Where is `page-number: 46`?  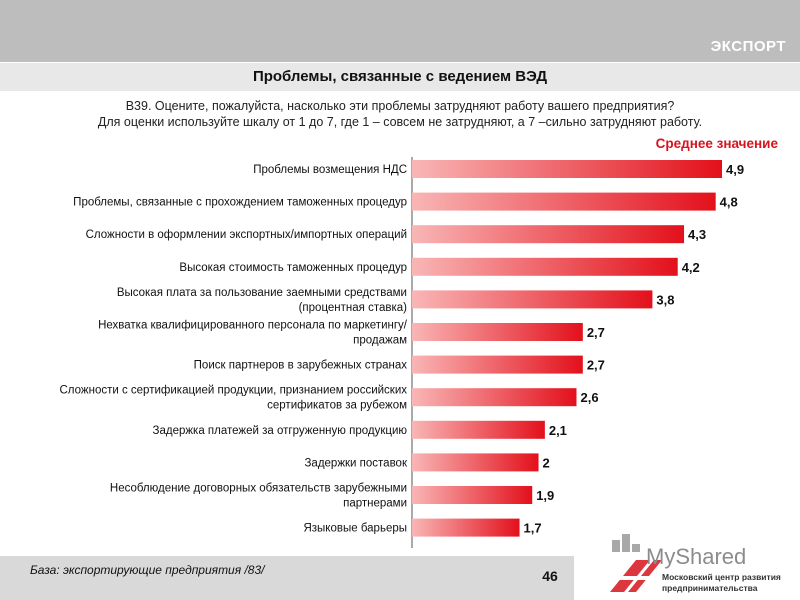 page-number: 46 is located at coordinates (550, 576).